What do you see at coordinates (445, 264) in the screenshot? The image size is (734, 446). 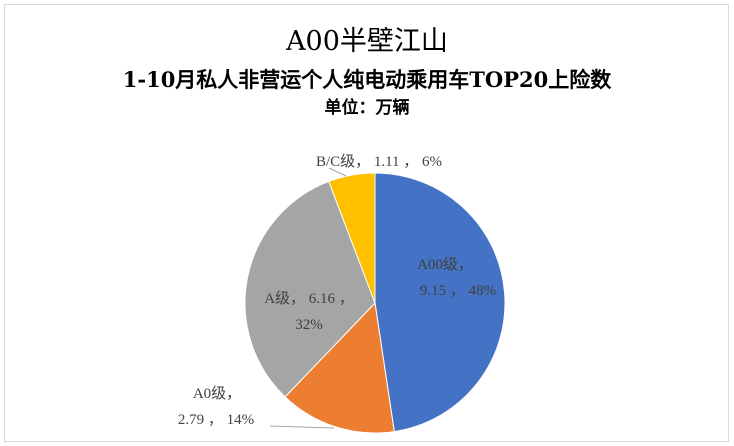 I see `data-label-1-line-1: A00级，` at bounding box center [445, 264].